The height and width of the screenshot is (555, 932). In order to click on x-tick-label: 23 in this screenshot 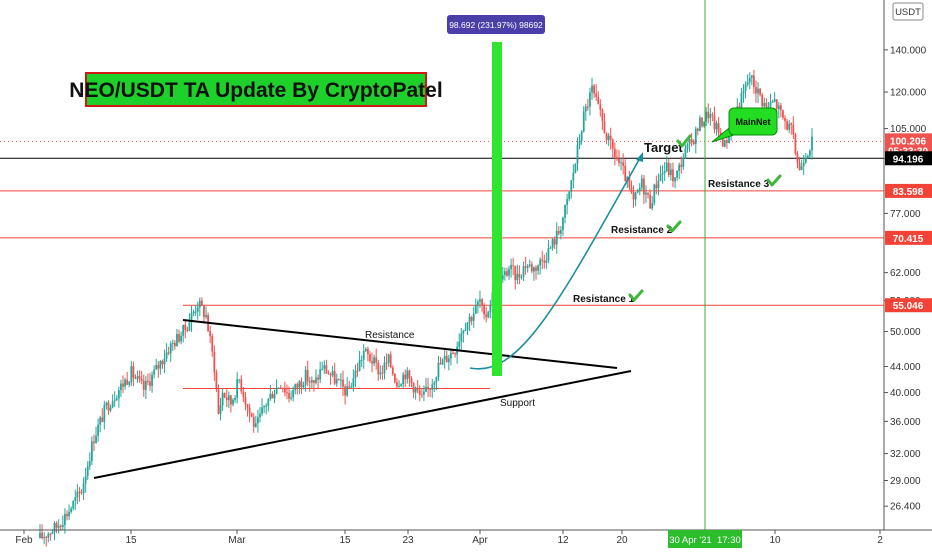, I will do `click(408, 540)`.